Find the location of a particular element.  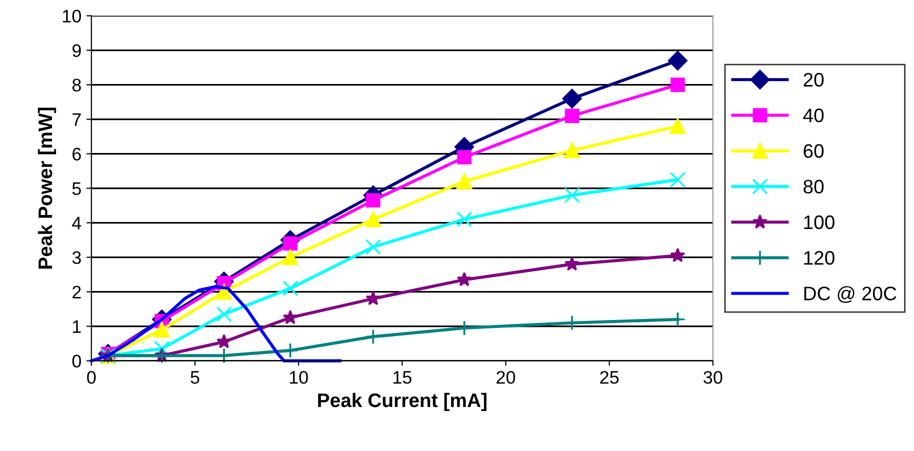

x-tick-label: 0 is located at coordinates (91, 377).